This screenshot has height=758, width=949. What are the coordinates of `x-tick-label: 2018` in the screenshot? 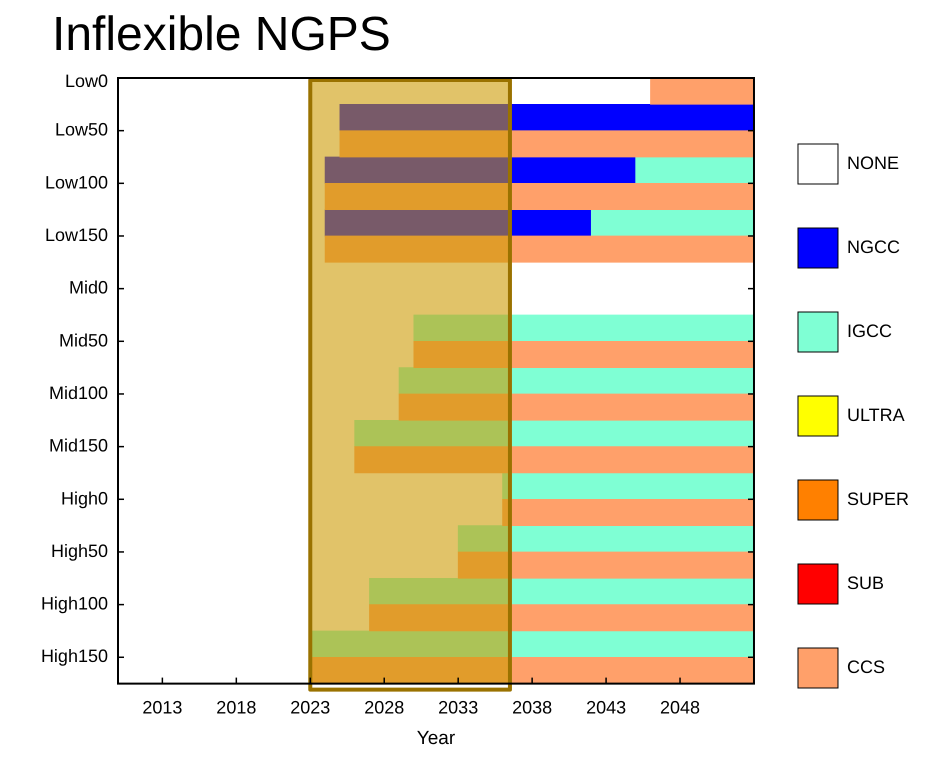 It's located at (236, 707).